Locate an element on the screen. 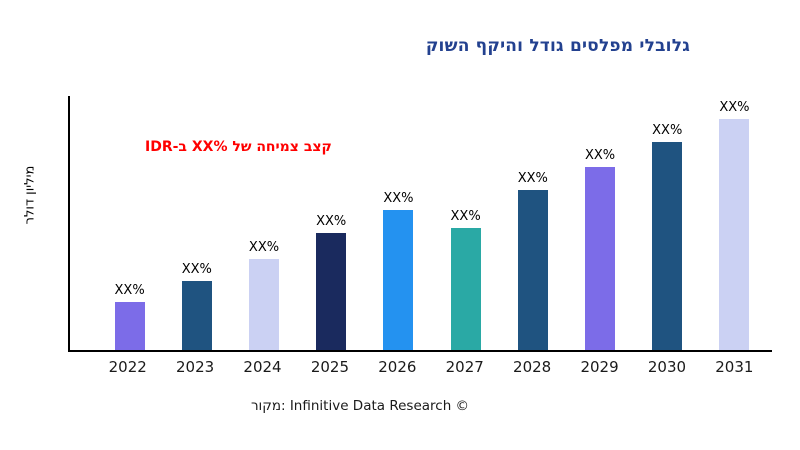  bar-2023 is located at coordinates (196, 315).